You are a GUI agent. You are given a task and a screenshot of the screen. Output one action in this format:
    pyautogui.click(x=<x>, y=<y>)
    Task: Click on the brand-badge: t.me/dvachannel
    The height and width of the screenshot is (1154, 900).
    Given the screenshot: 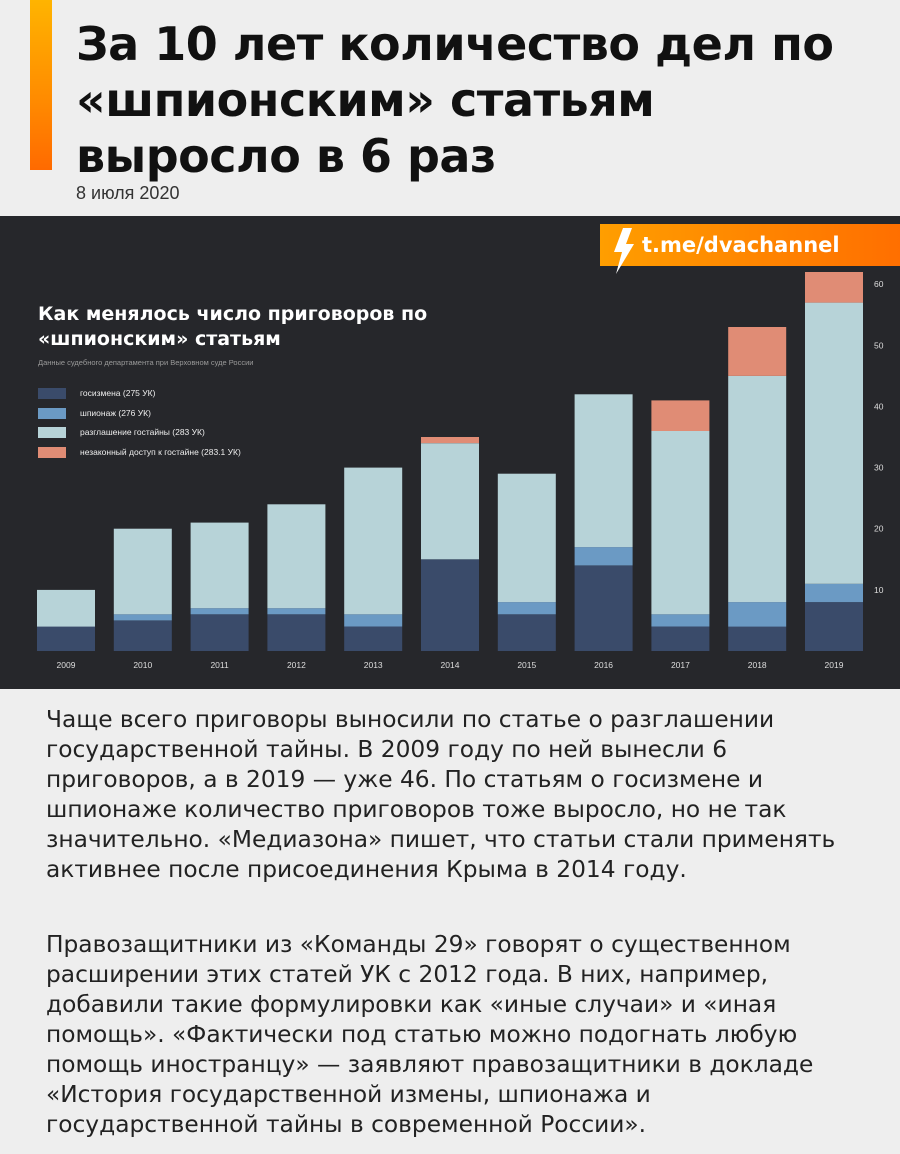 What is the action you would take?
    pyautogui.click(x=750, y=249)
    